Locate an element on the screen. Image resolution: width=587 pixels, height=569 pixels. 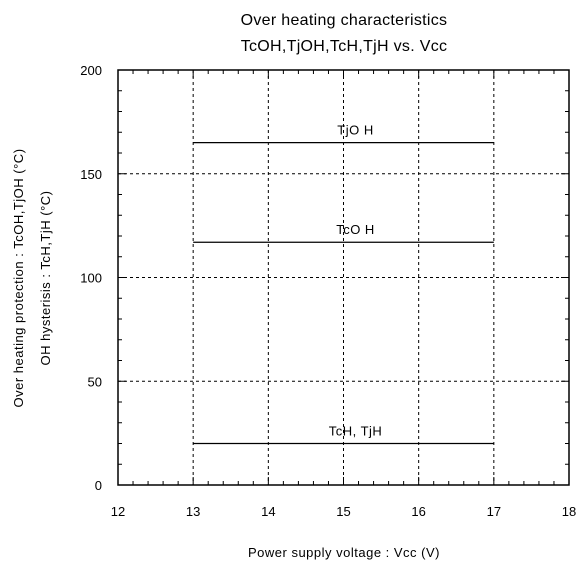
x-tick-label: 13 is located at coordinates (193, 511).